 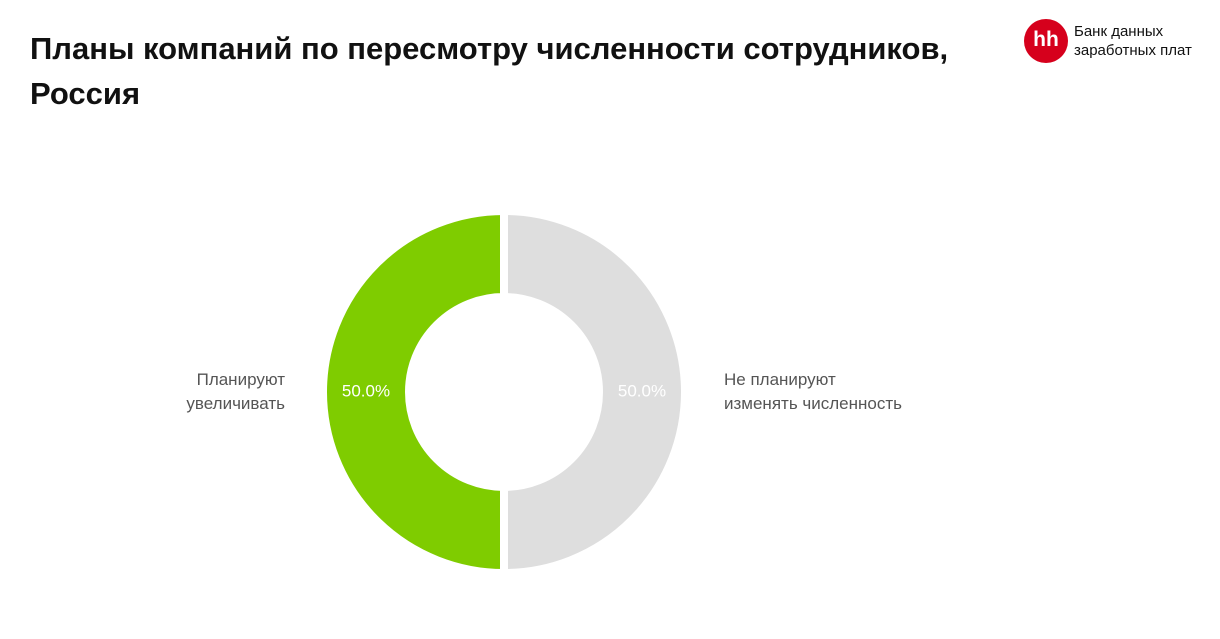 I want to click on logo-text: Банк данных заработных плат, so click(x=1133, y=41).